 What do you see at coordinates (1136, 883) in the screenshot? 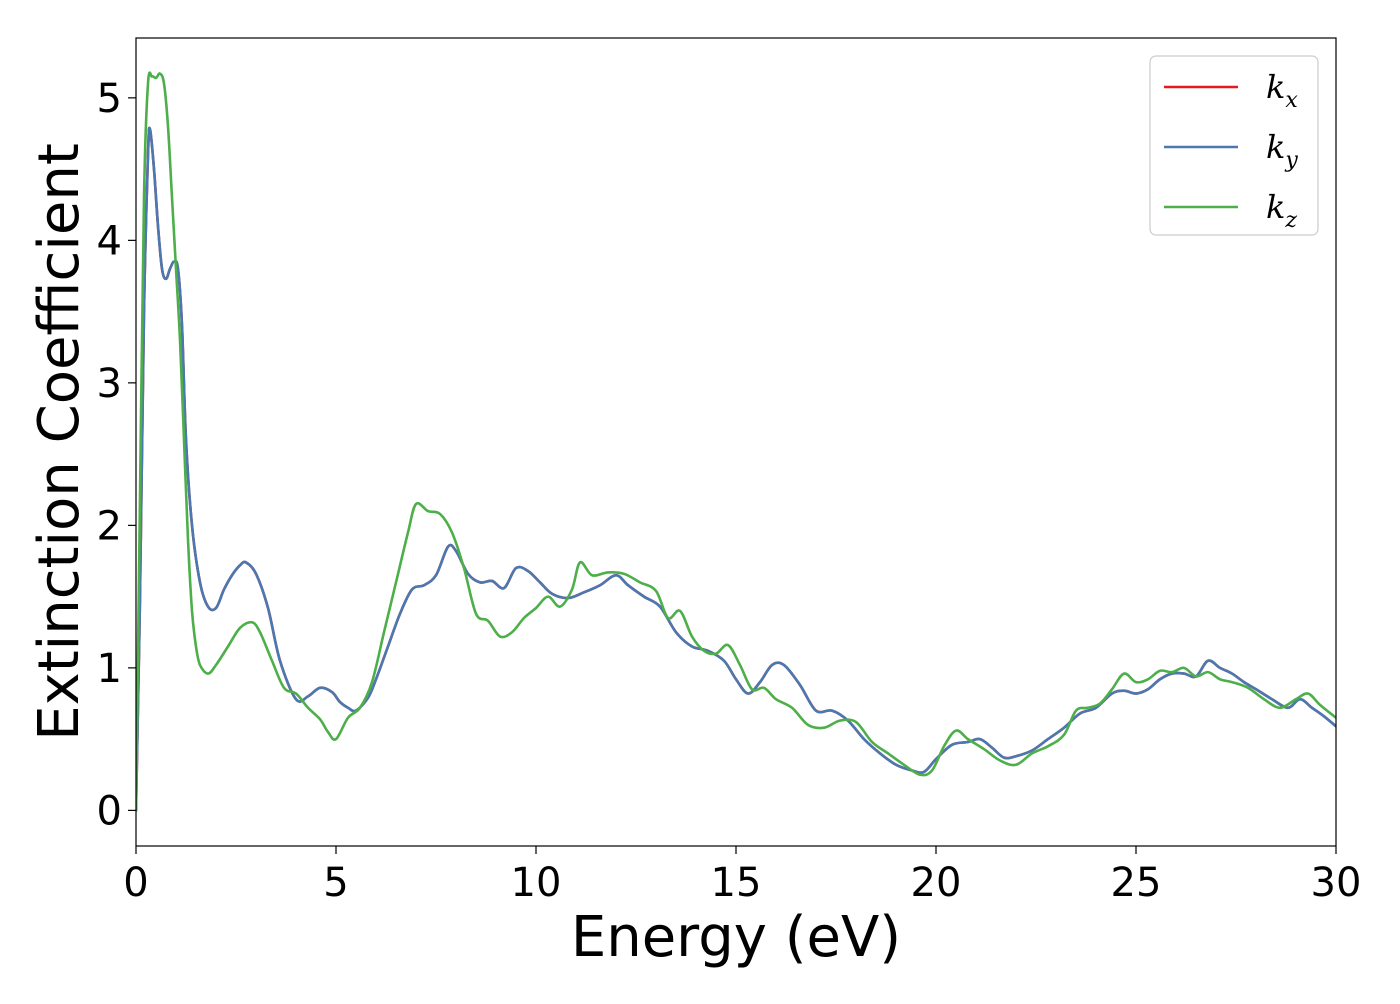
I see `x-tick-label: 25` at bounding box center [1136, 883].